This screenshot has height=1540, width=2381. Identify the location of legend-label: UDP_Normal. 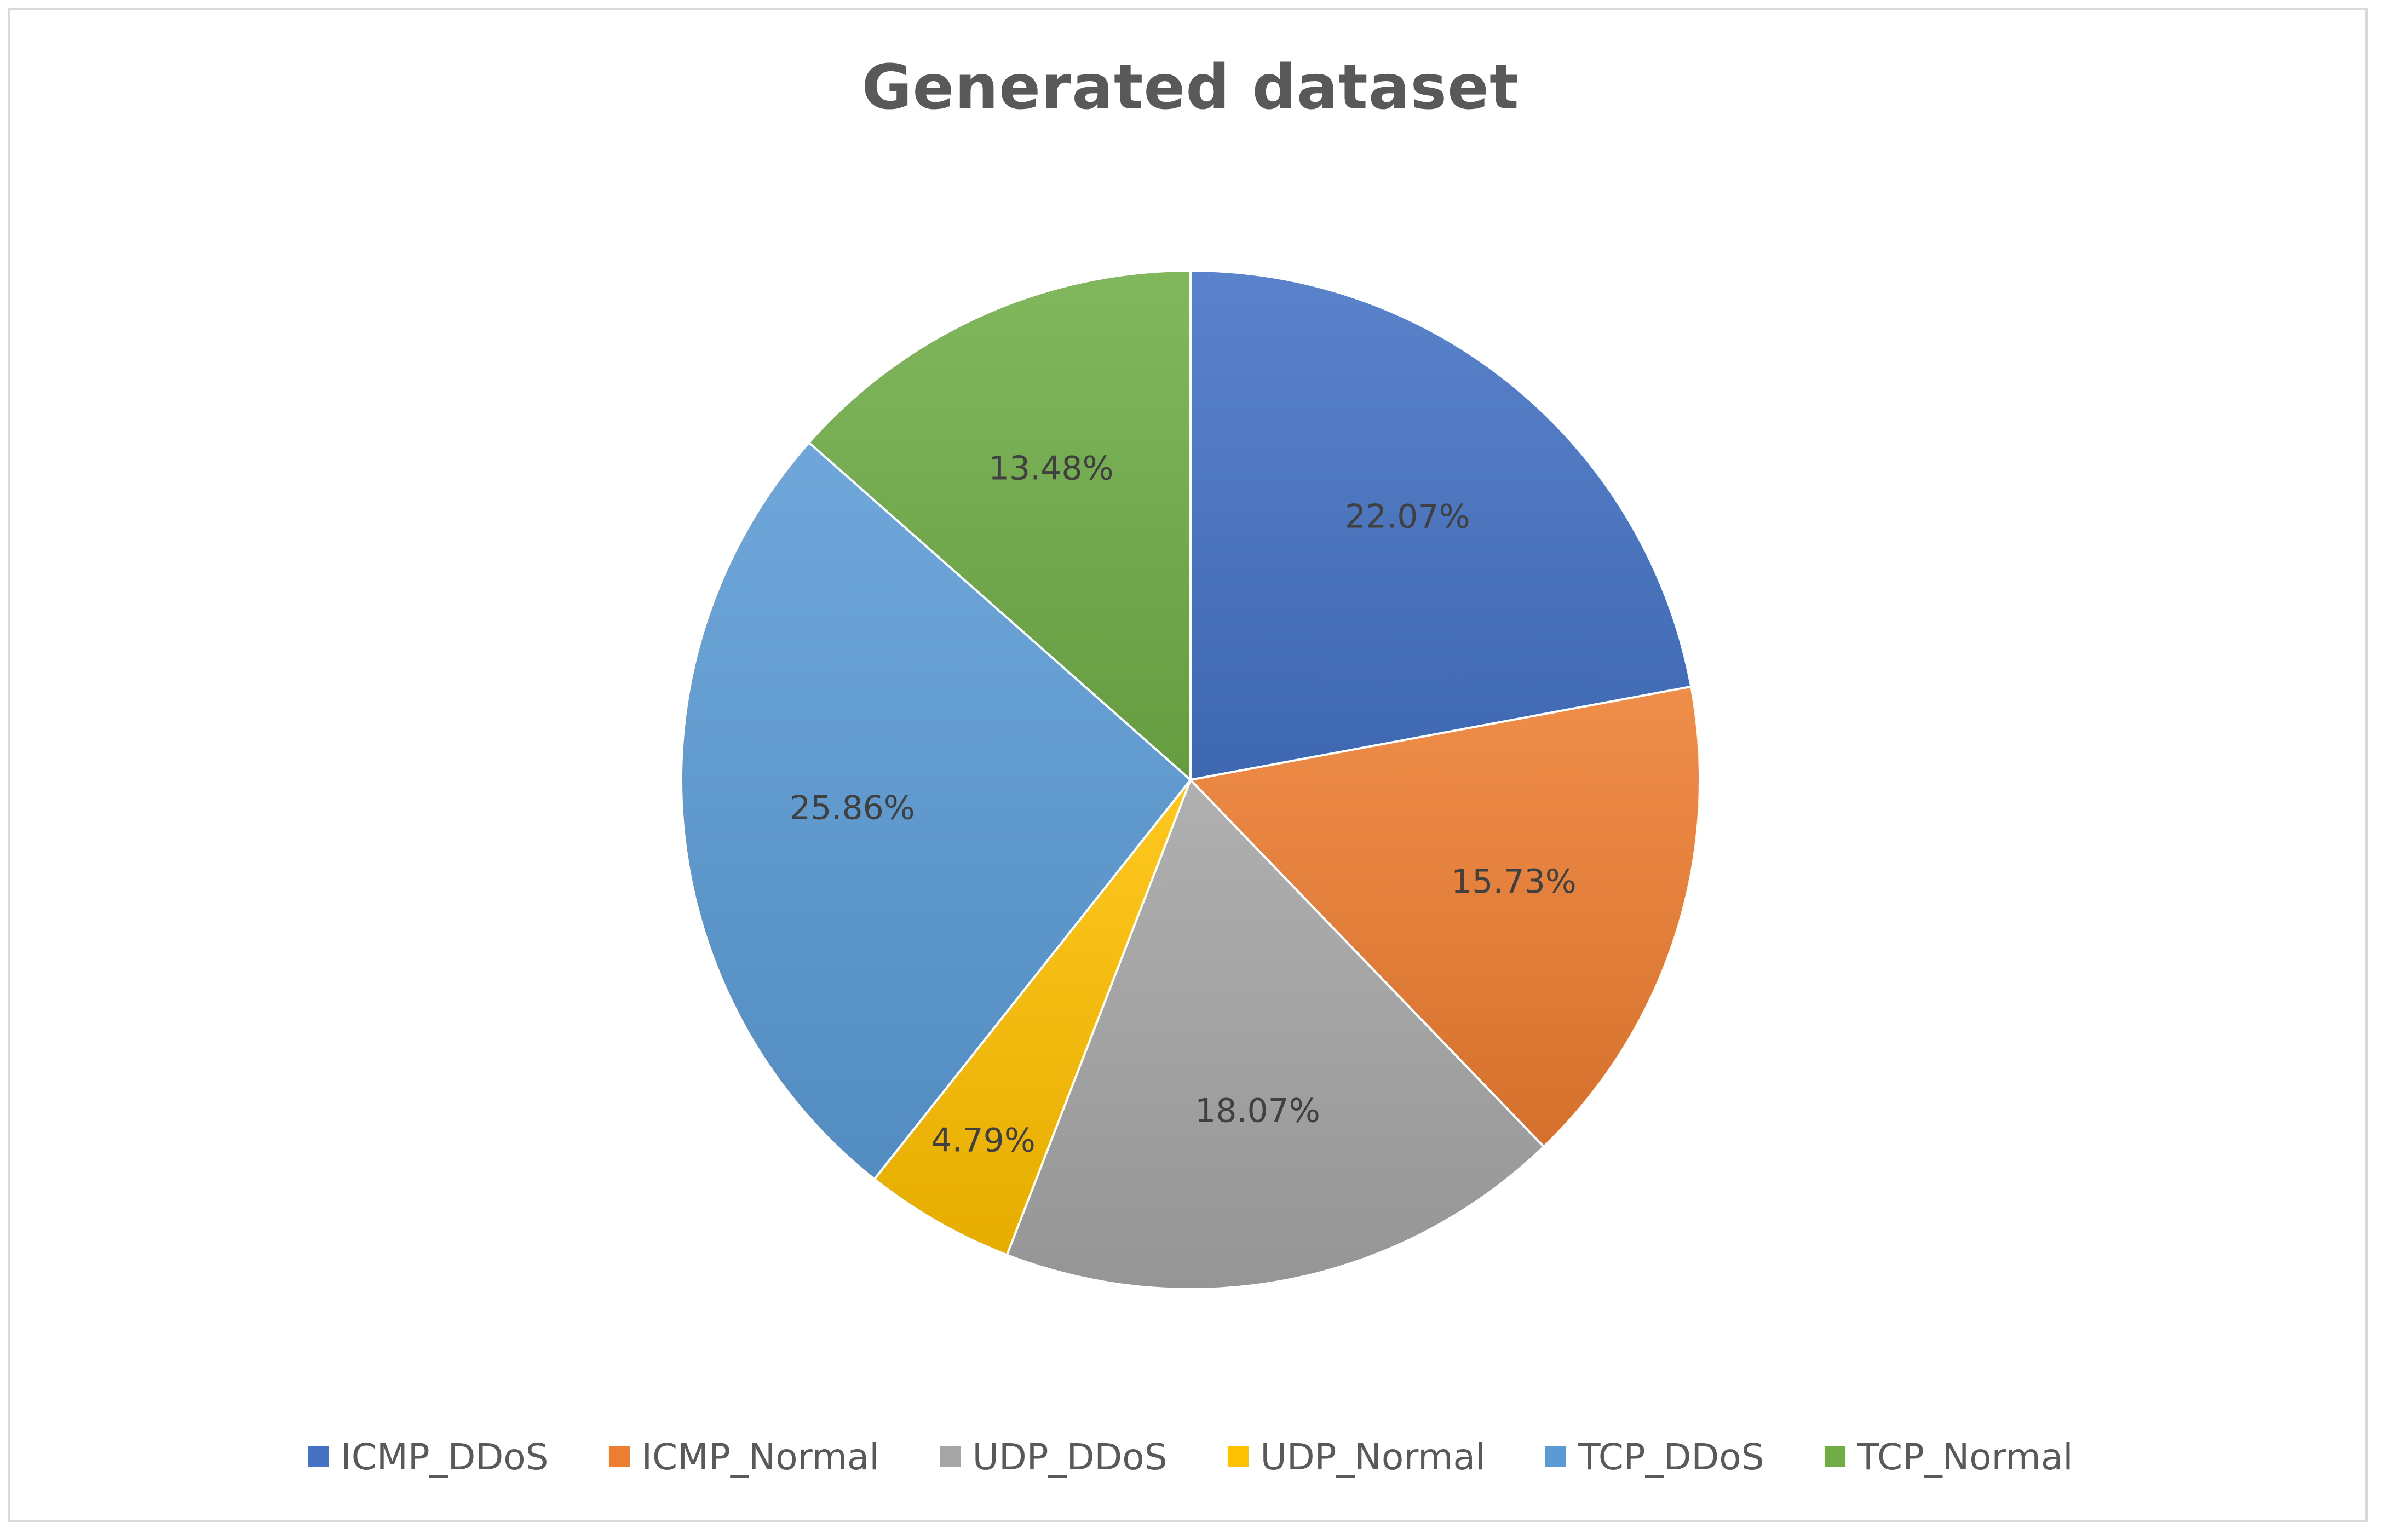
(1373, 1456).